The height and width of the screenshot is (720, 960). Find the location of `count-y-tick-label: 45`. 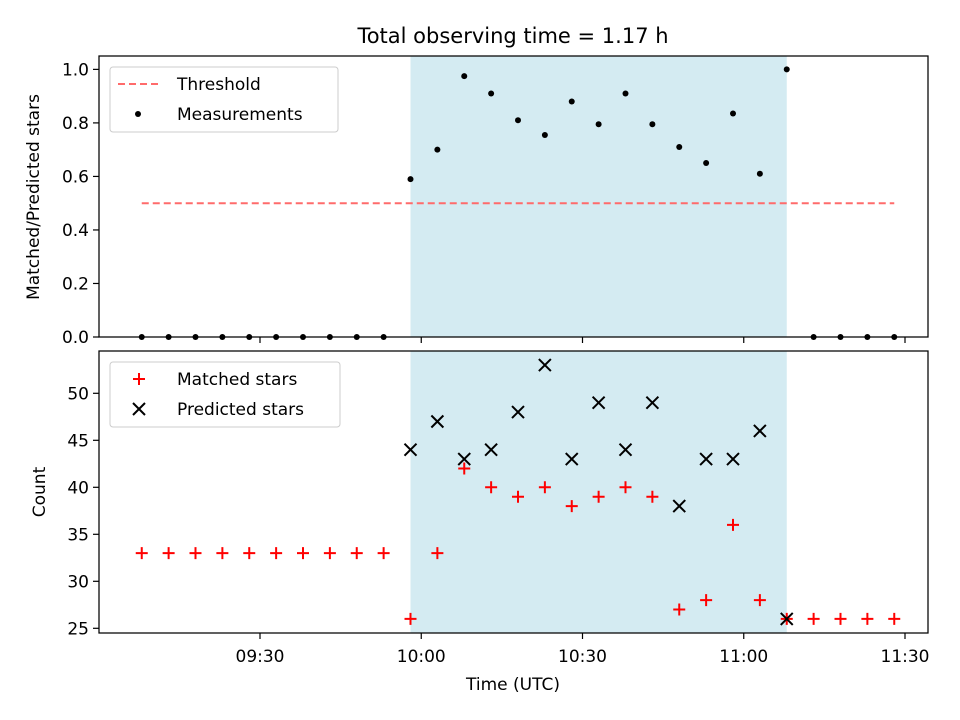

count-y-tick-label: 45 is located at coordinates (78, 441).